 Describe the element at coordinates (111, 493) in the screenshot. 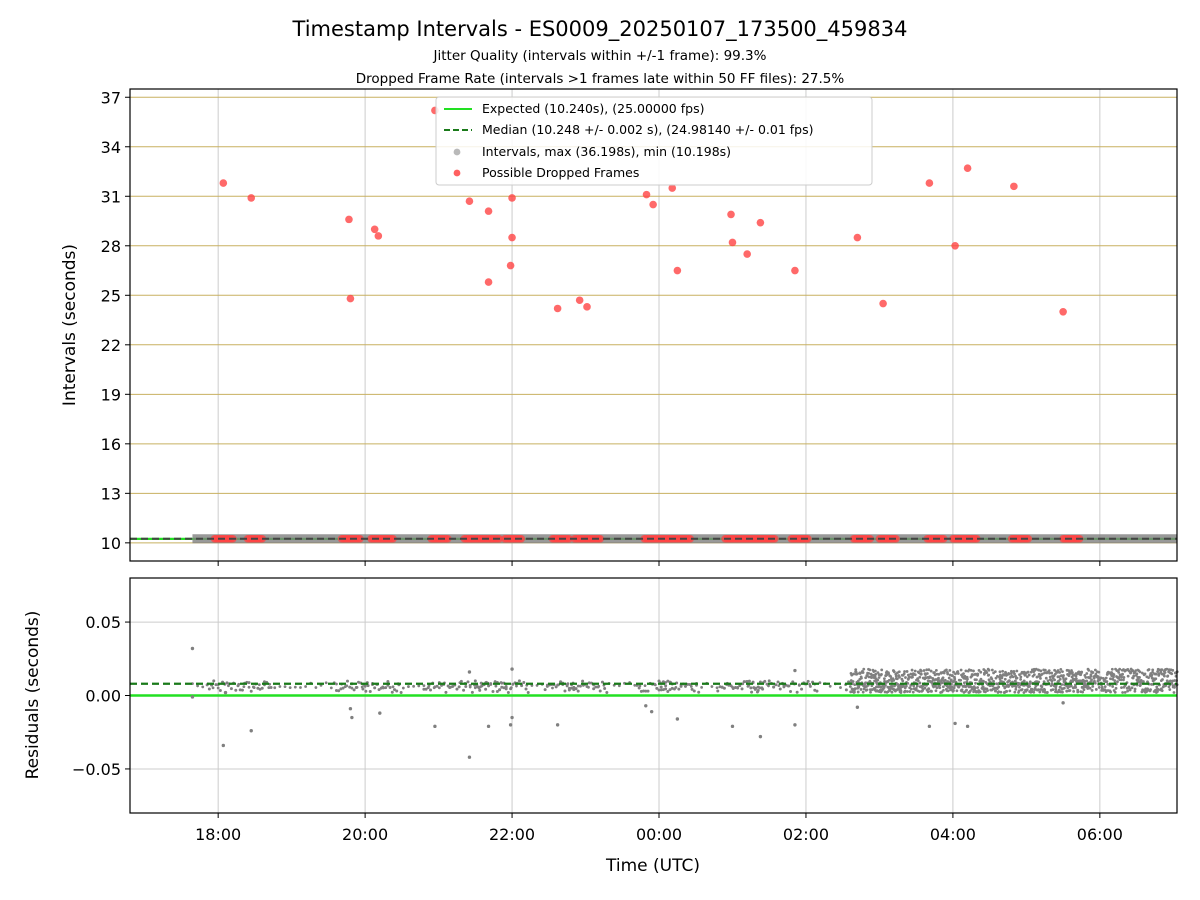

I see `intervals-y-tick-label: 13` at that location.